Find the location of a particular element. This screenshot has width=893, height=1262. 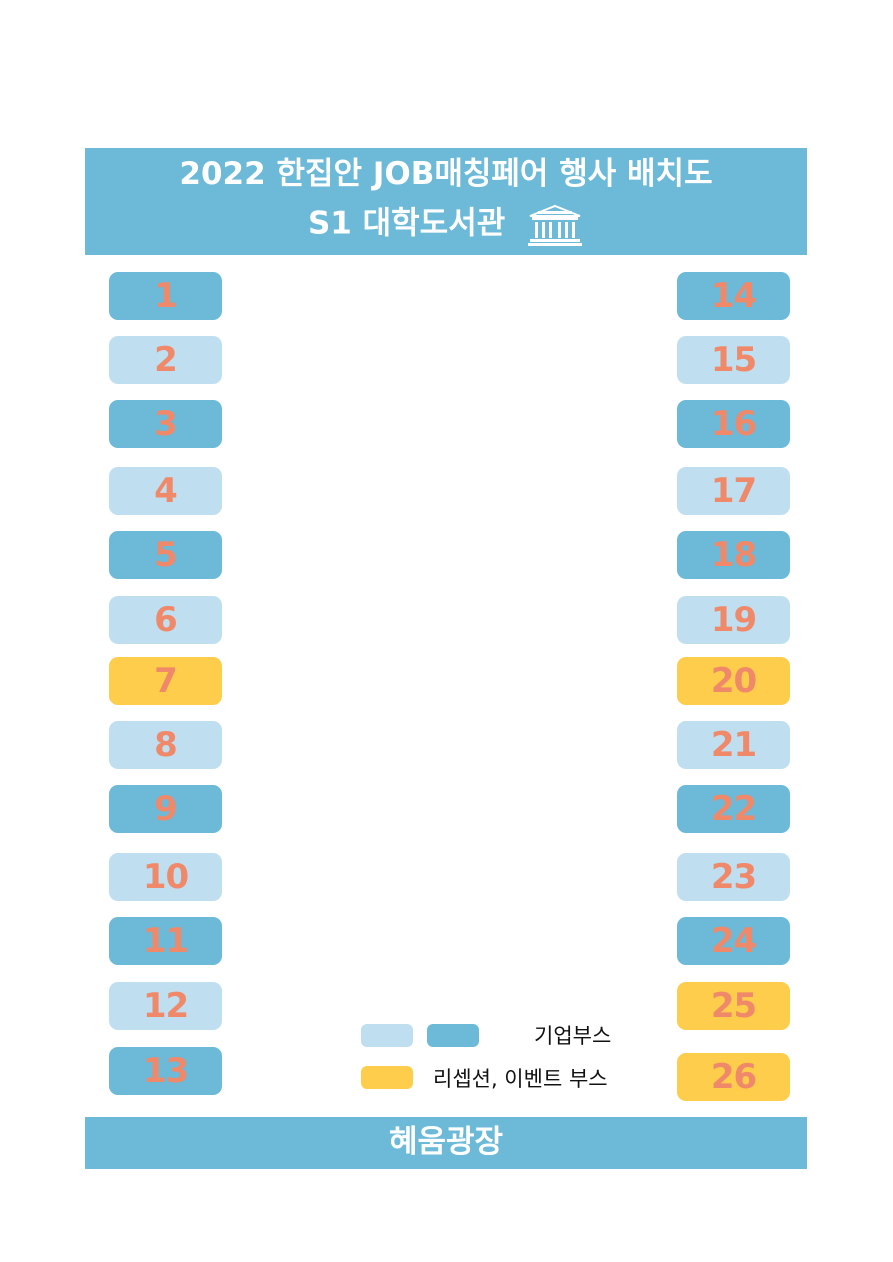

booth-8: 8 is located at coordinates (165, 745).